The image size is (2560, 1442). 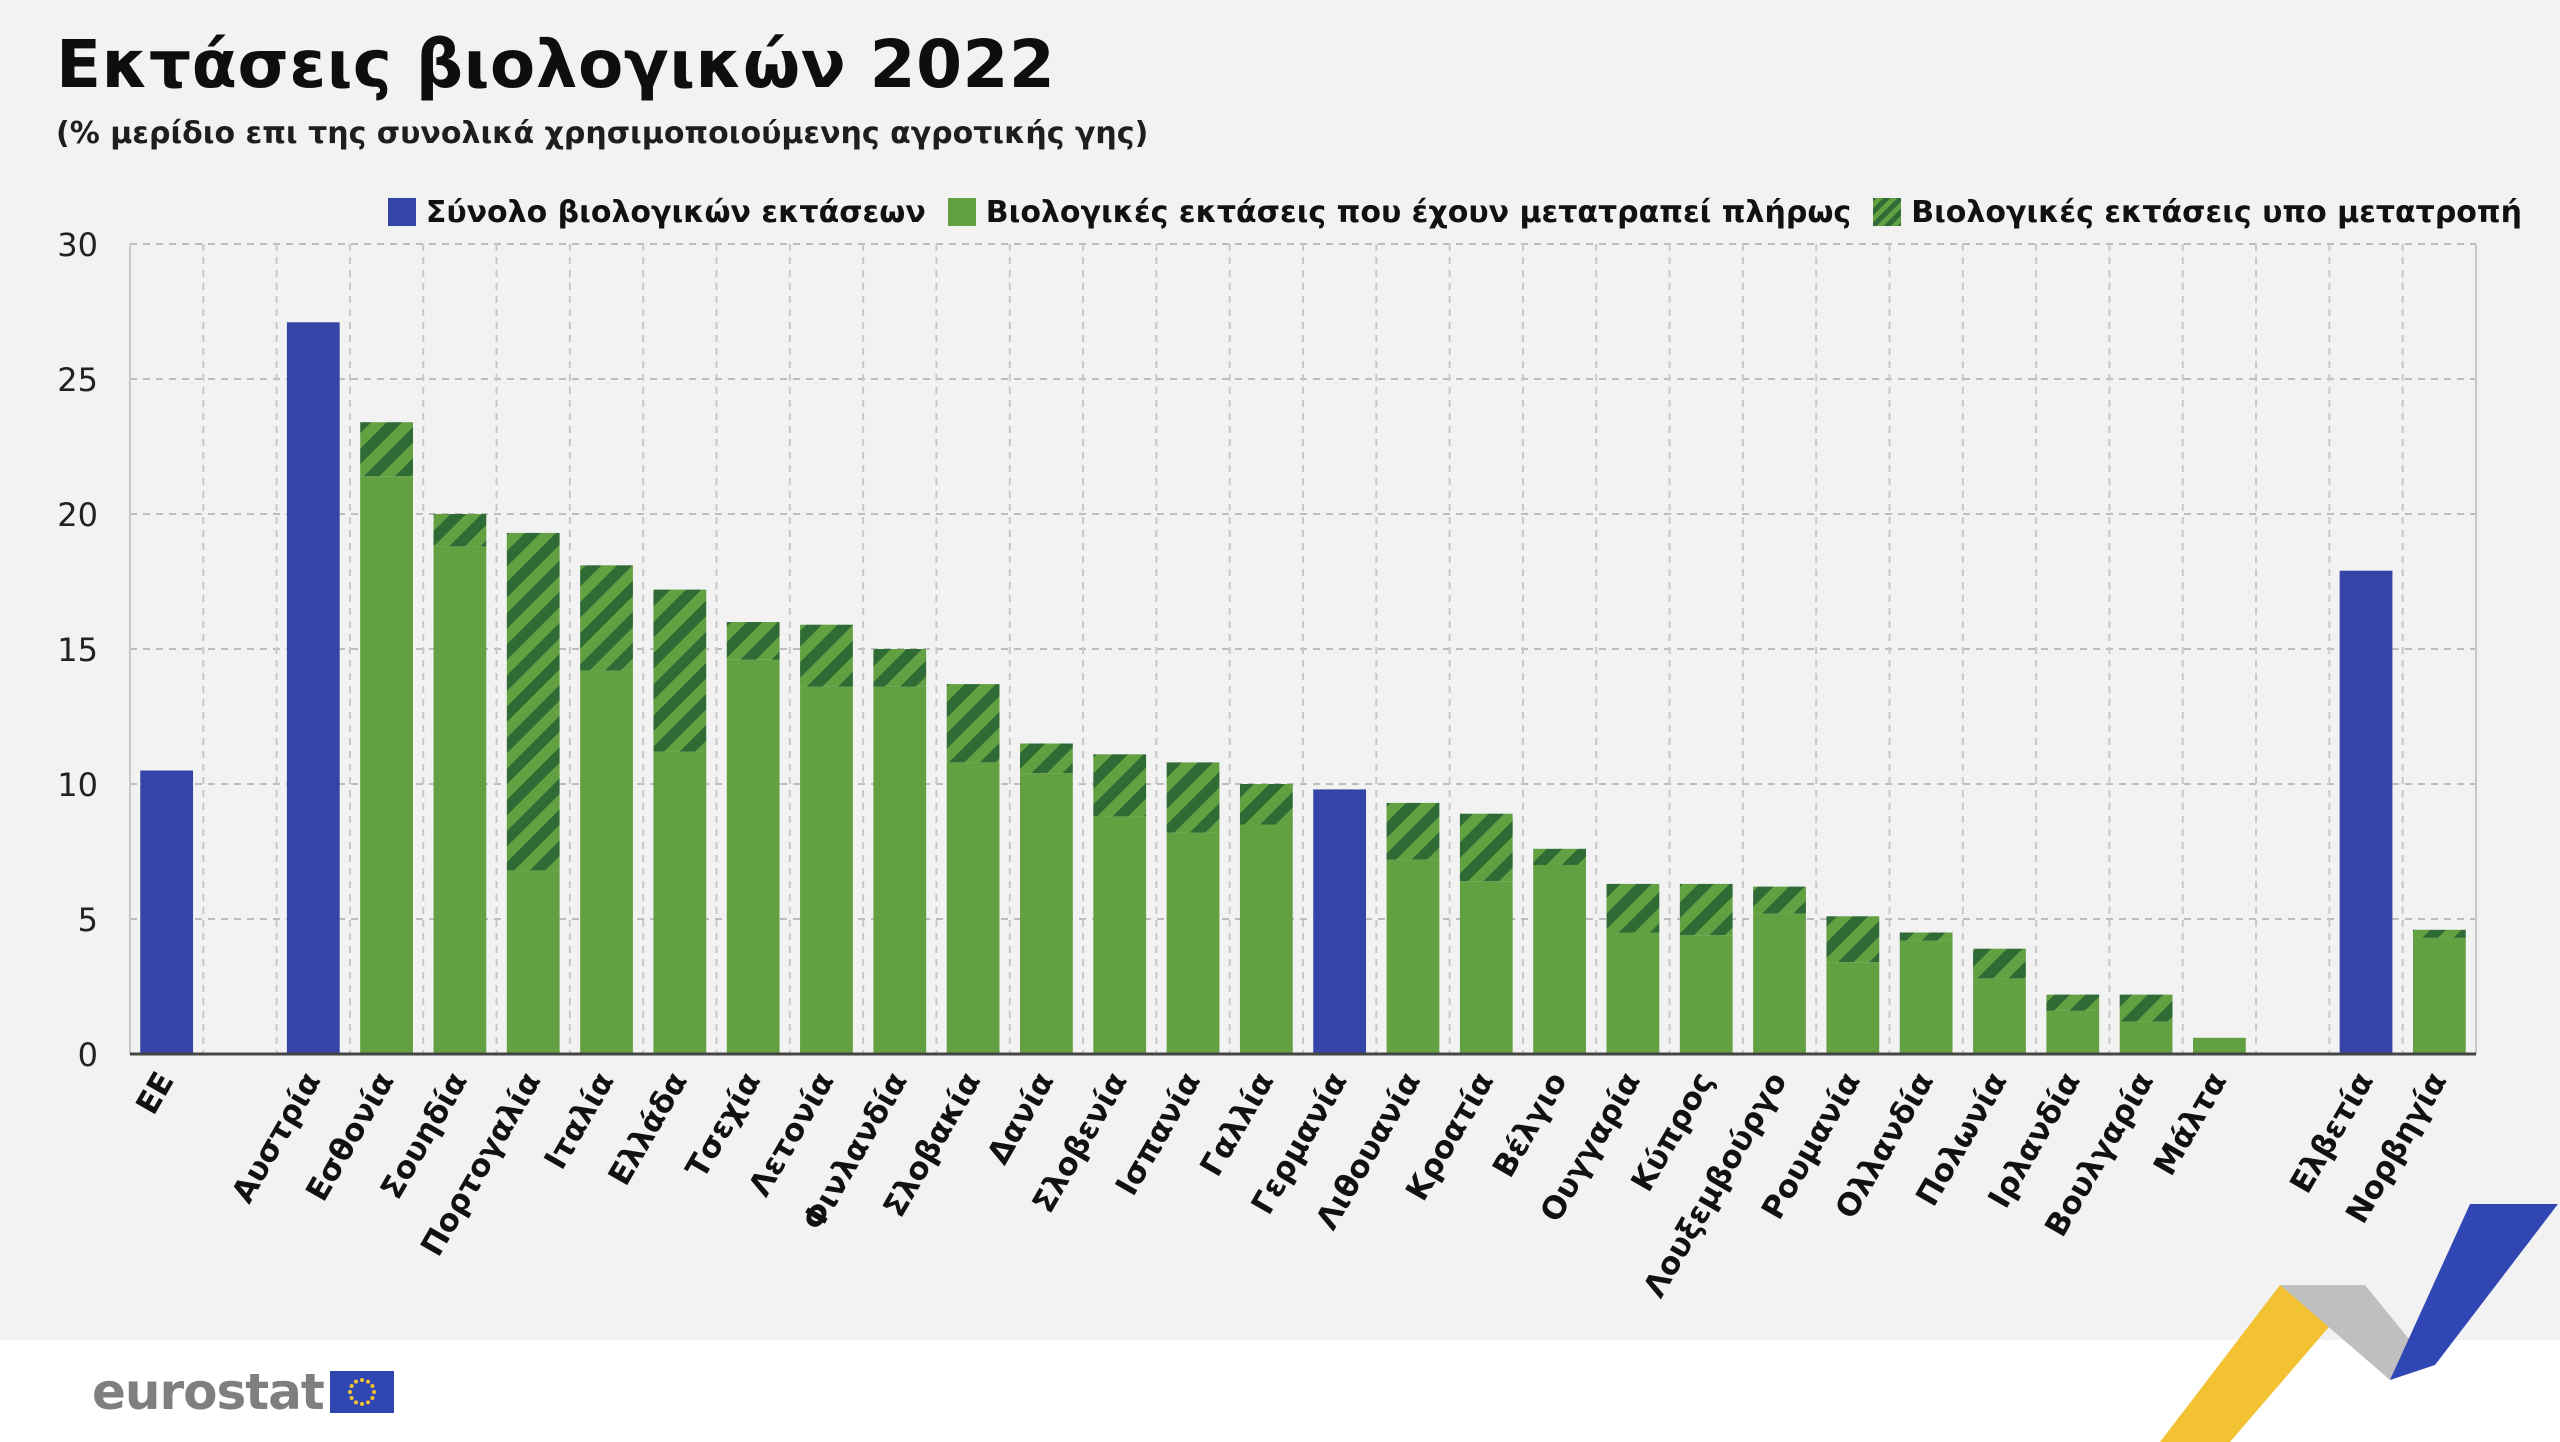 I want to click on logo-text: eurostat, so click(x=208, y=1392).